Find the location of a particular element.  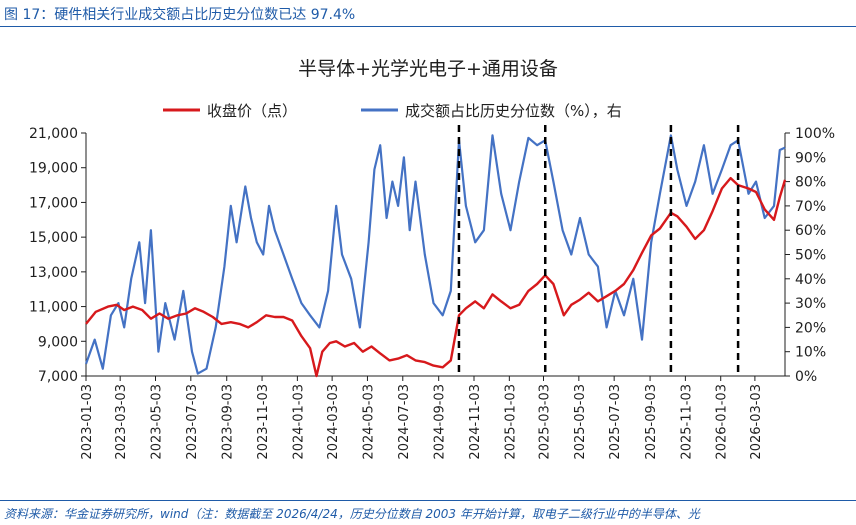

y-right-tick-label: 60% is located at coordinates (810, 231).